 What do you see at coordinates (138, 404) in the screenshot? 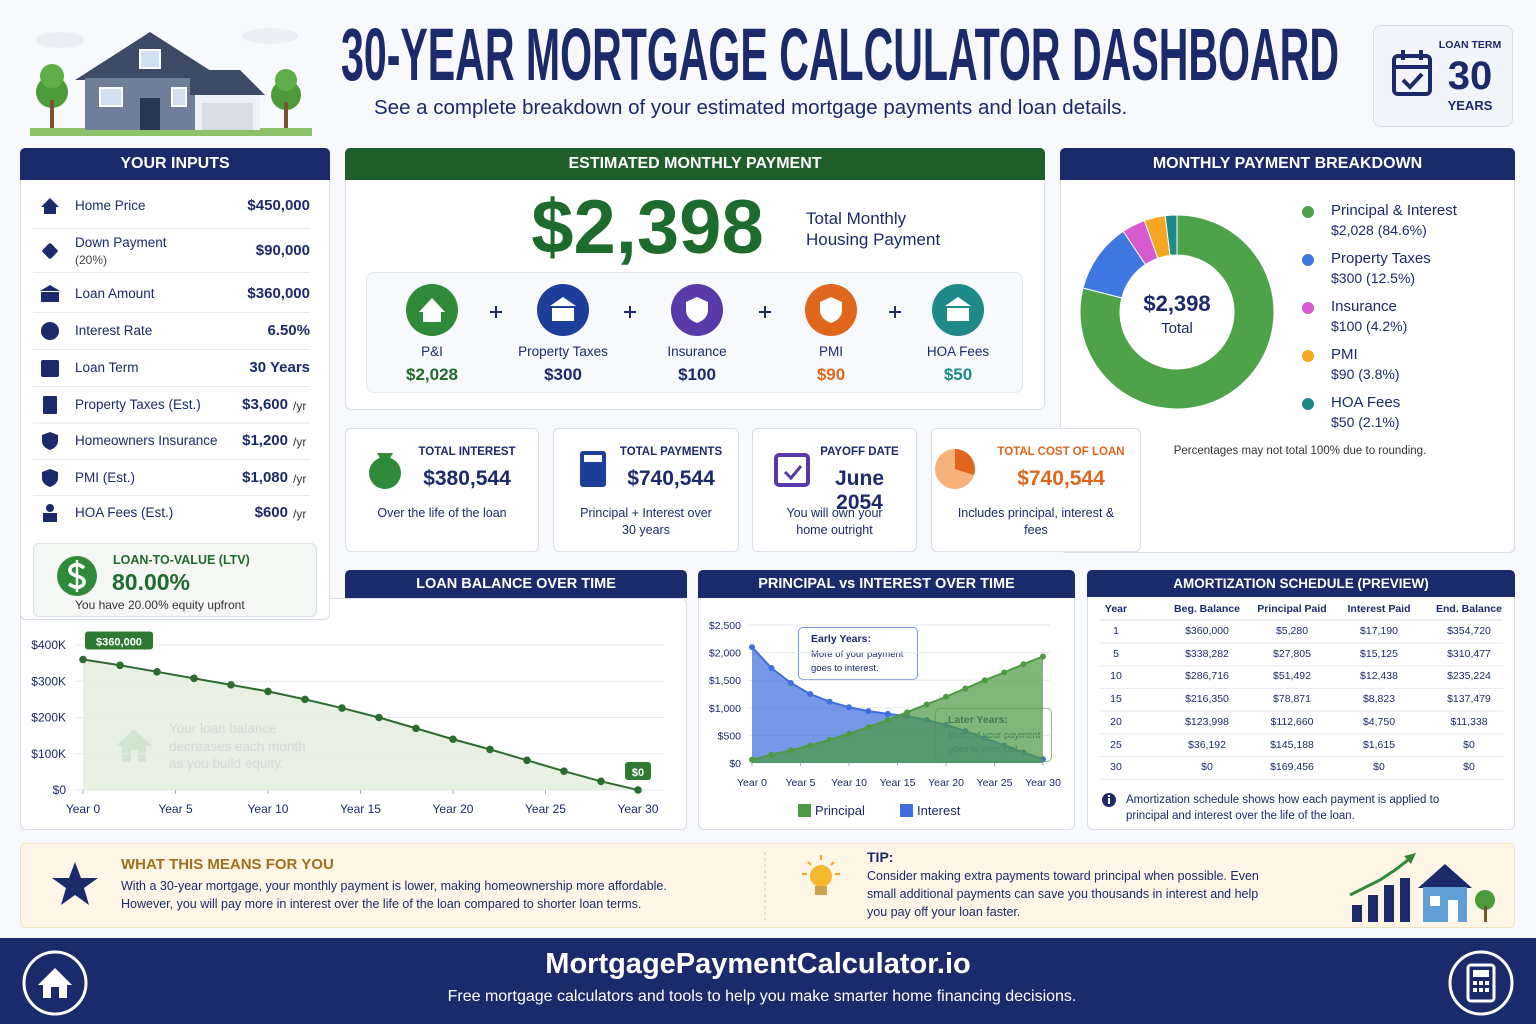
I see `input-label: Property Taxes (Est.)` at bounding box center [138, 404].